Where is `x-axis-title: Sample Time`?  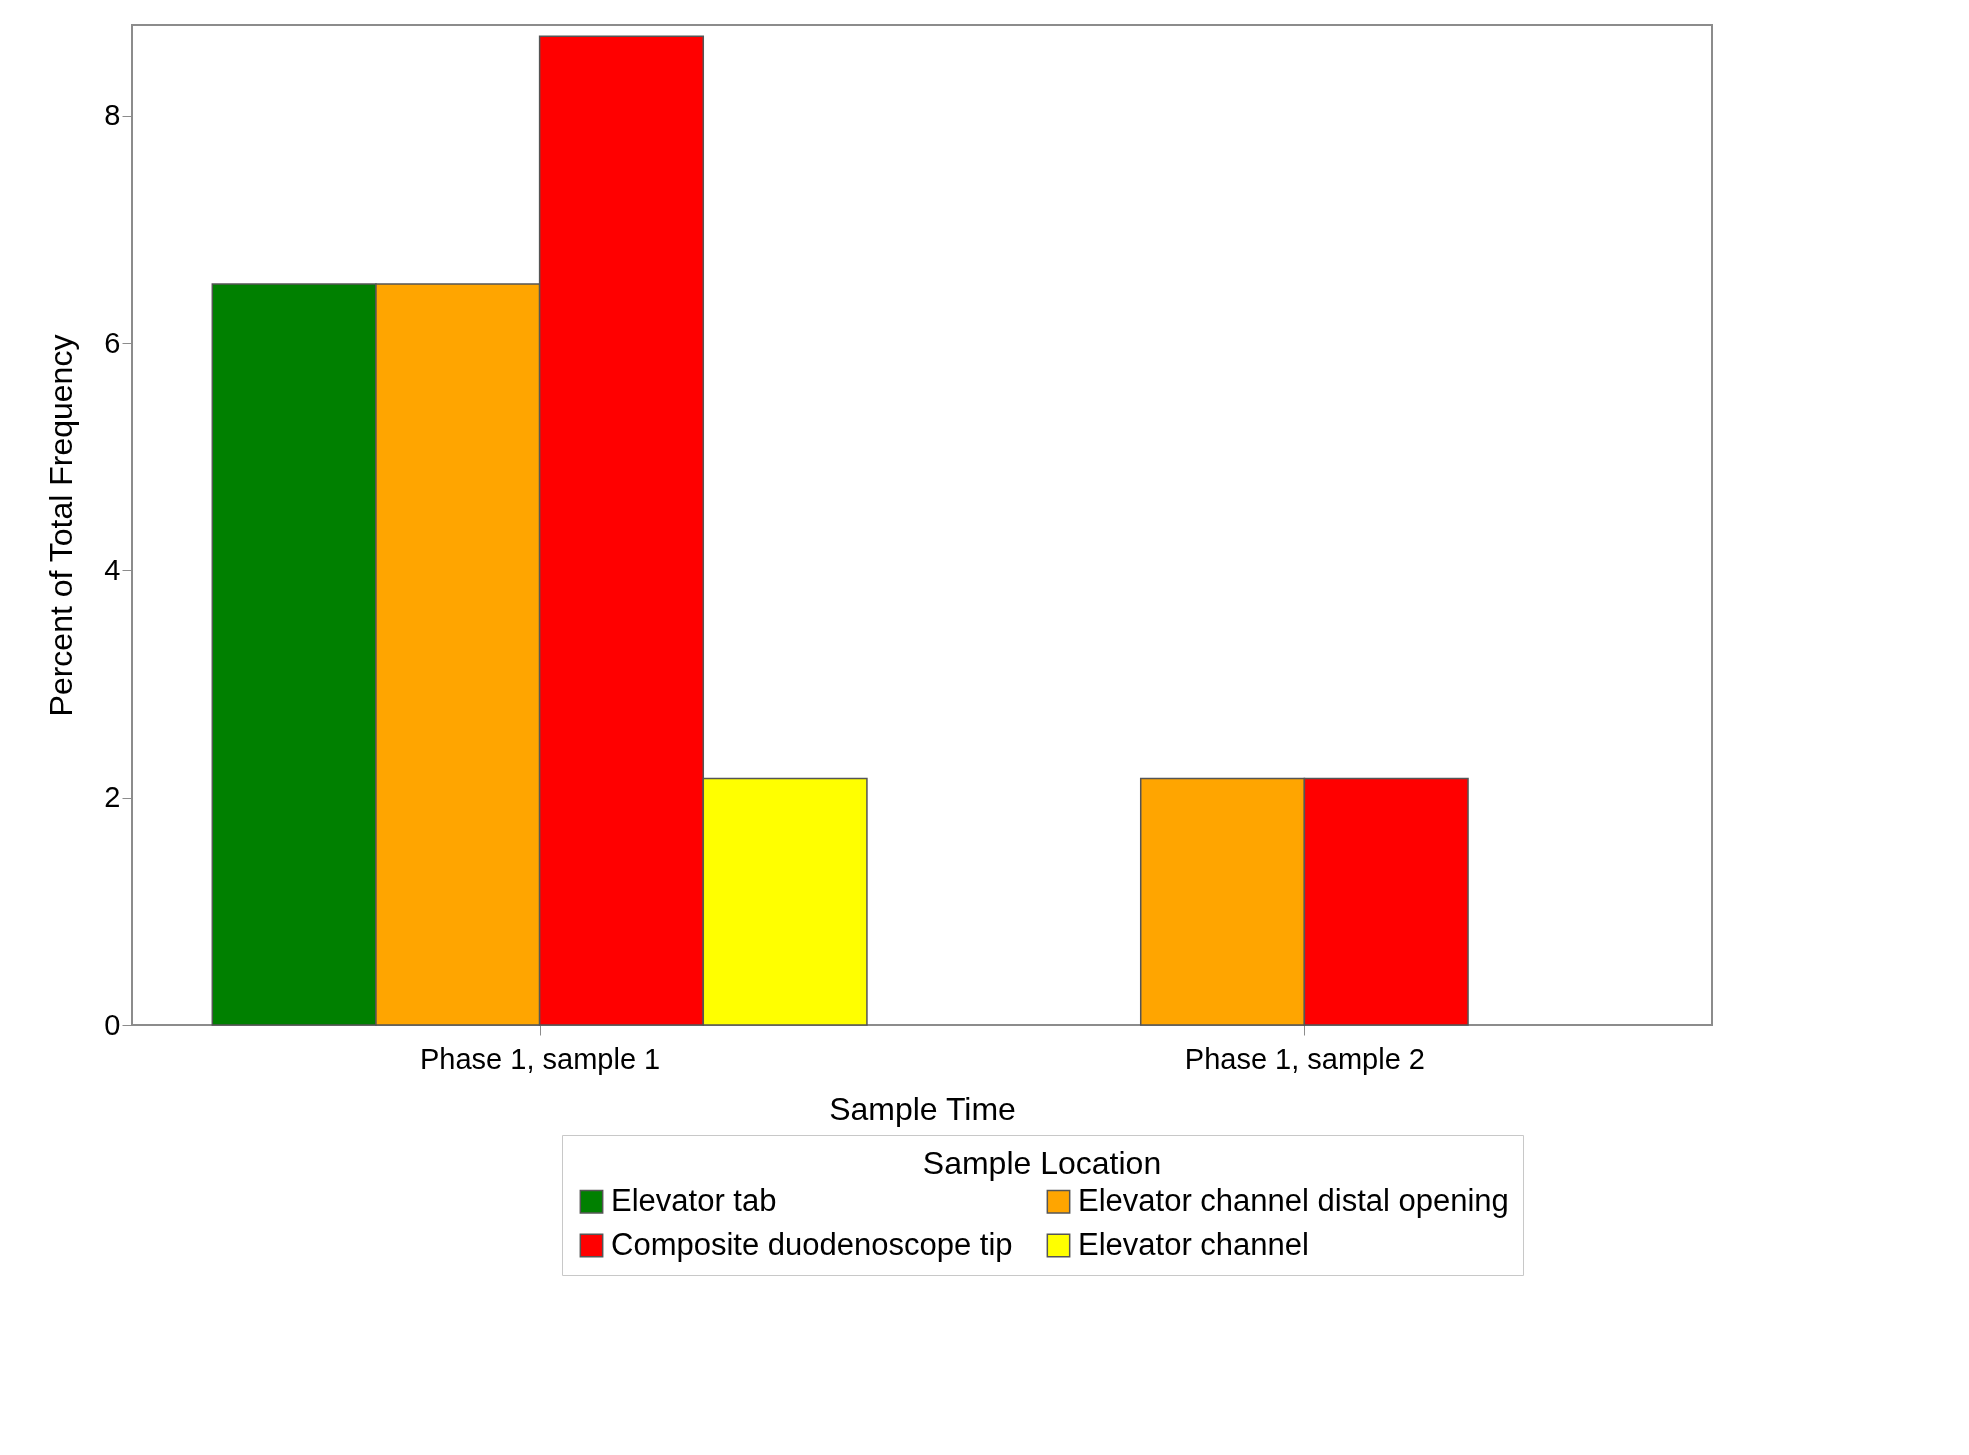 x-axis-title: Sample Time is located at coordinates (922, 1108).